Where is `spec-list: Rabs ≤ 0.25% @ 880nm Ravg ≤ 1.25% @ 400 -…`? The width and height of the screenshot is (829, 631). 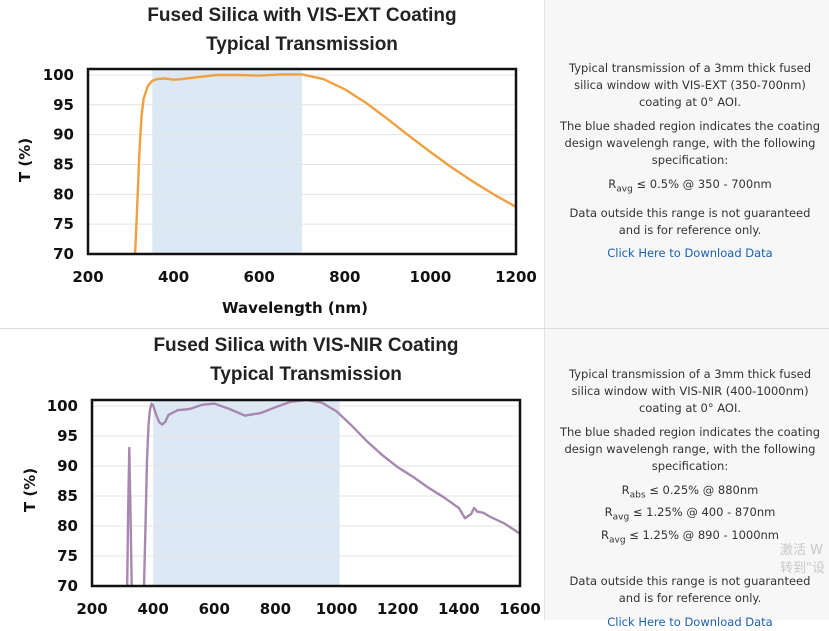
spec-list: Rabs ≤ 0.25% @ 880nm Ravg ≤ 1.25% @ 400 -… is located at coordinates (690, 515).